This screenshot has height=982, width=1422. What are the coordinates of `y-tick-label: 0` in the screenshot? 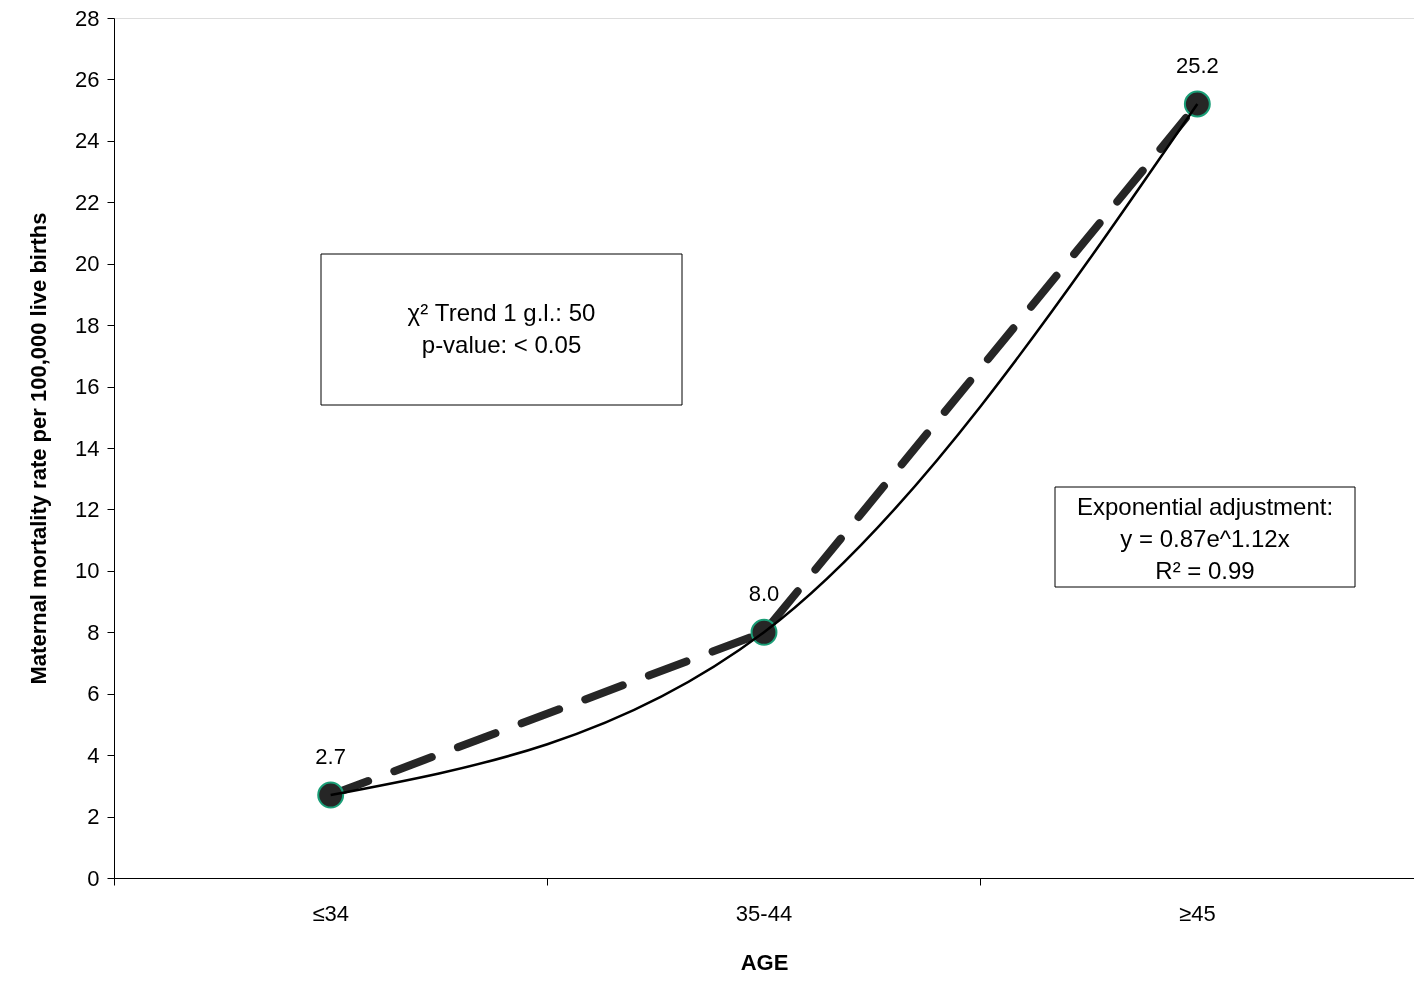 It's located at (93, 878).